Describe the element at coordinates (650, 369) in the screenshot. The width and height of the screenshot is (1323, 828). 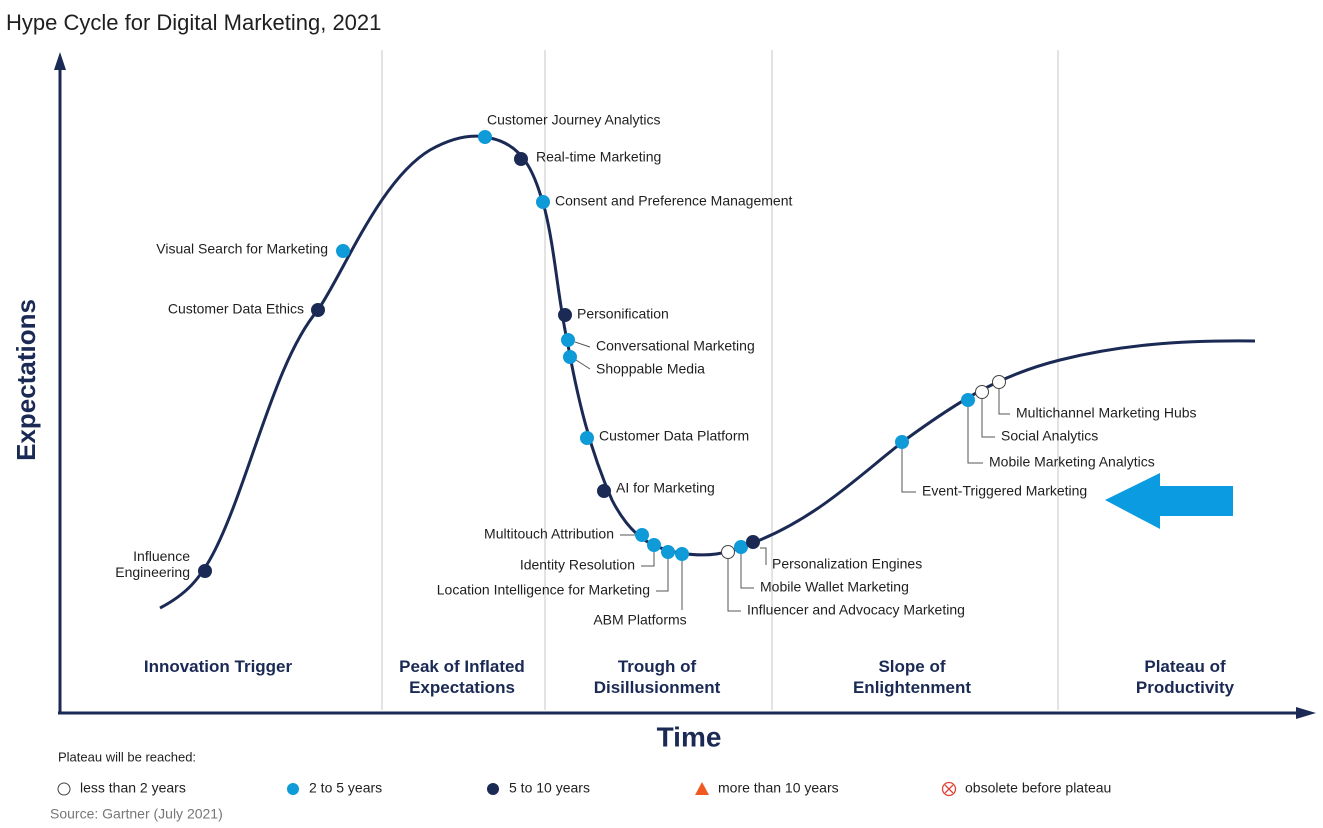
I see `innovation-label: Shoppable Media` at that location.